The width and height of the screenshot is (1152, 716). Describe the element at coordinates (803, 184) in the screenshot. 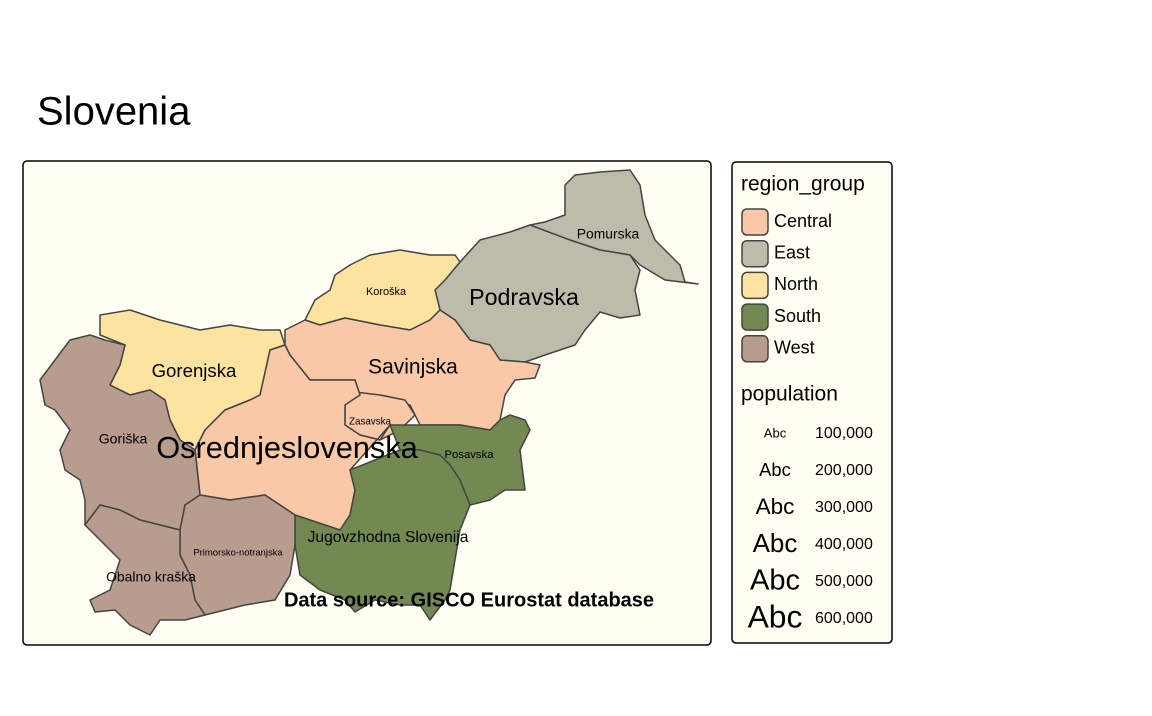

I see `legend-title: region_group` at that location.